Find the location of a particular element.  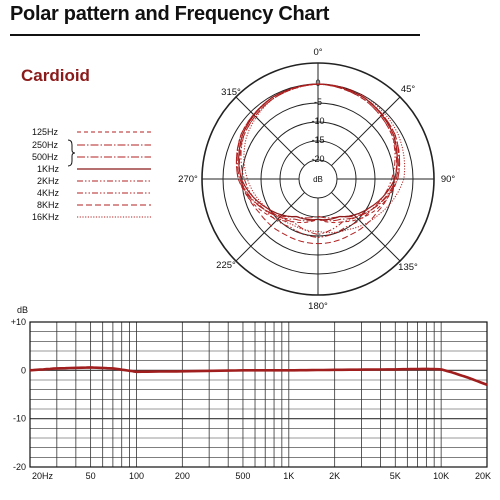

angle-label: 225° is located at coordinates (226, 265).